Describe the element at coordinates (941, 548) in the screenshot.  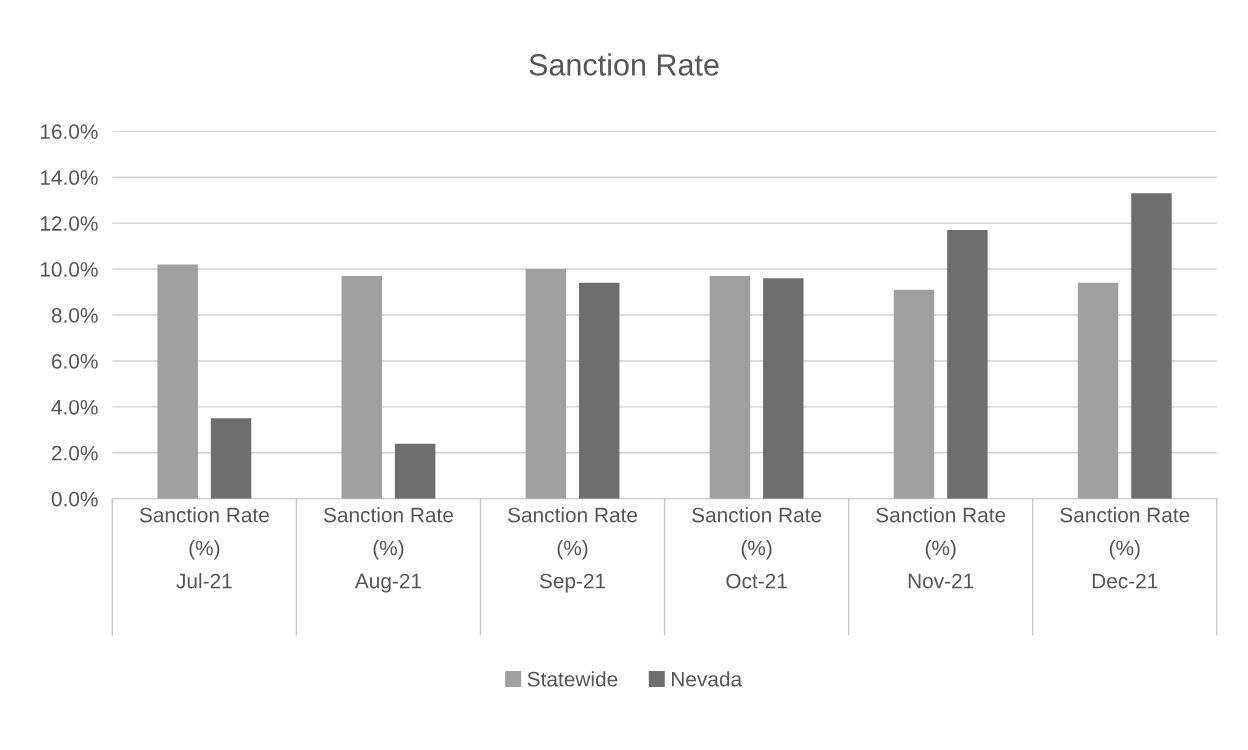
I see `x-tick-label: Sanction Rate (%) Nov-21` at that location.